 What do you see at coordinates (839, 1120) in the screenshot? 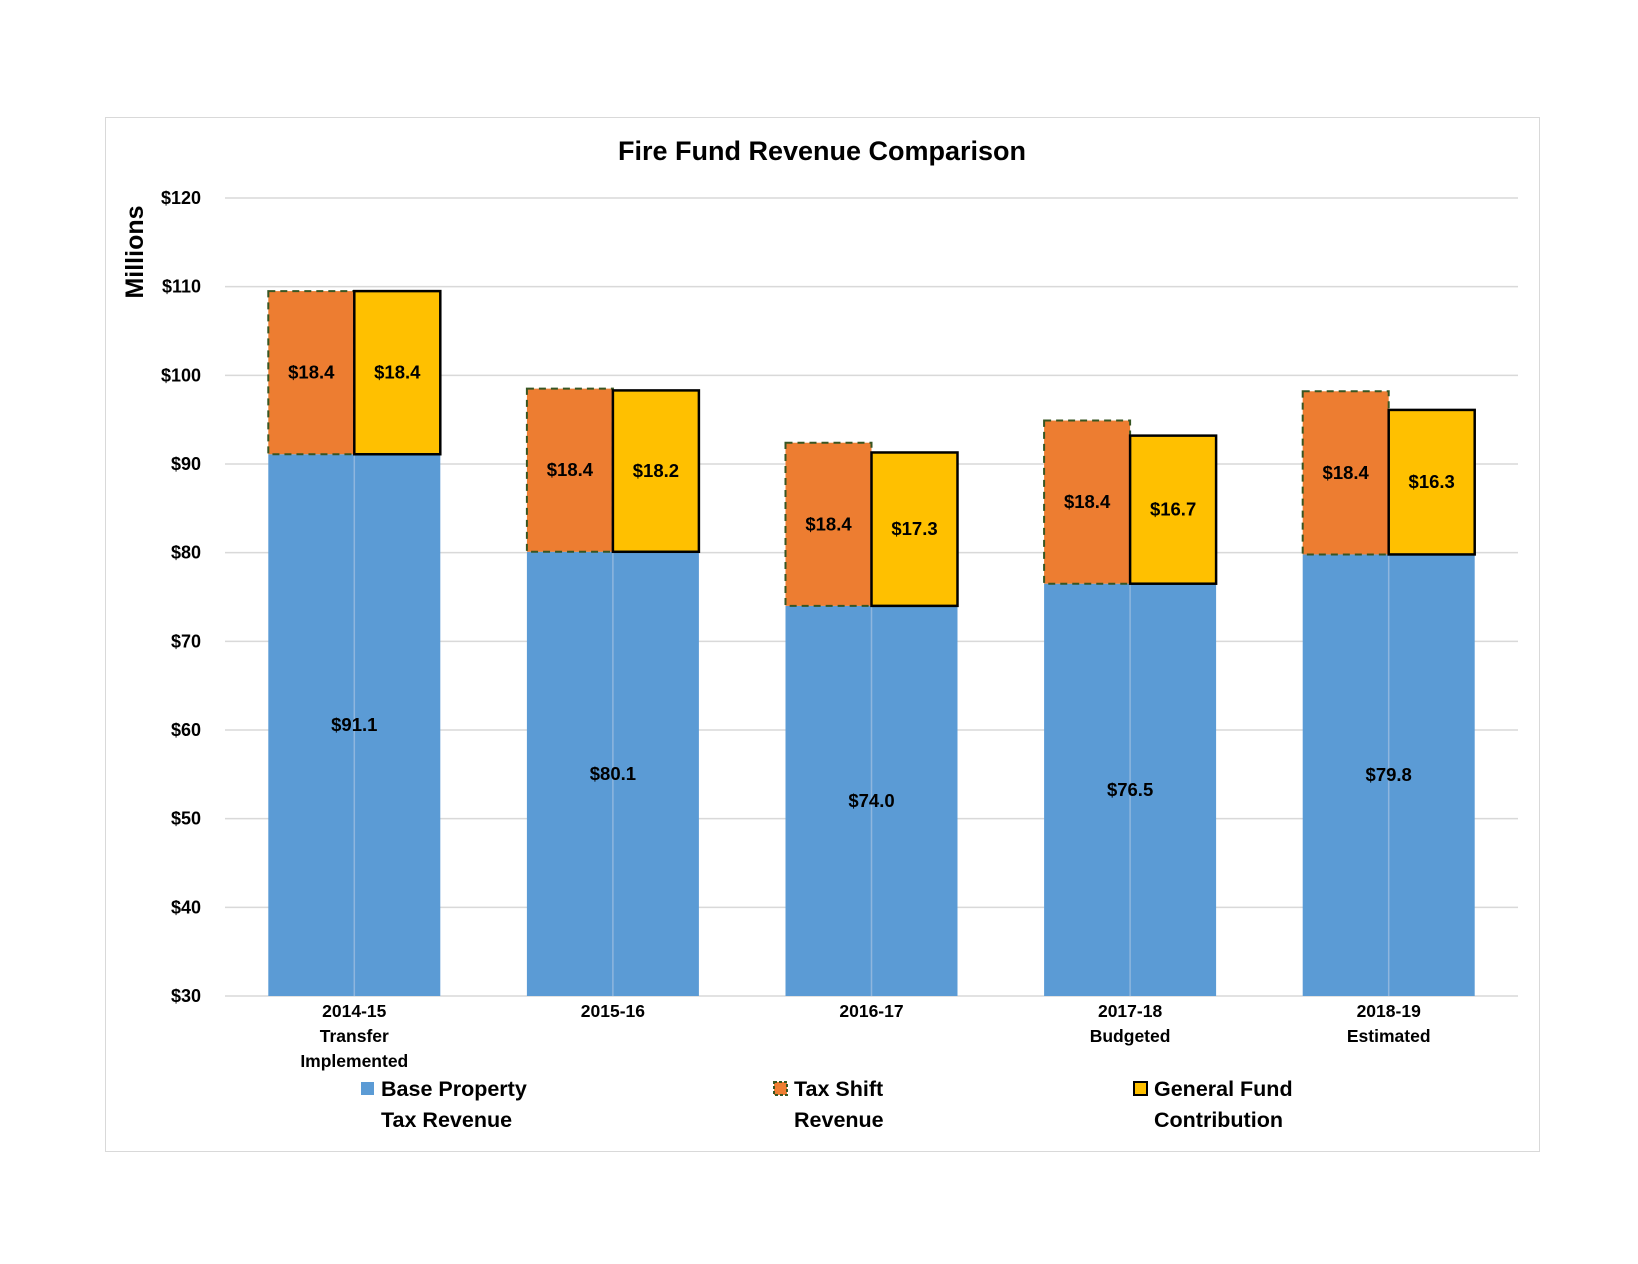
I see `legend-label-line: Revenue` at bounding box center [839, 1120].